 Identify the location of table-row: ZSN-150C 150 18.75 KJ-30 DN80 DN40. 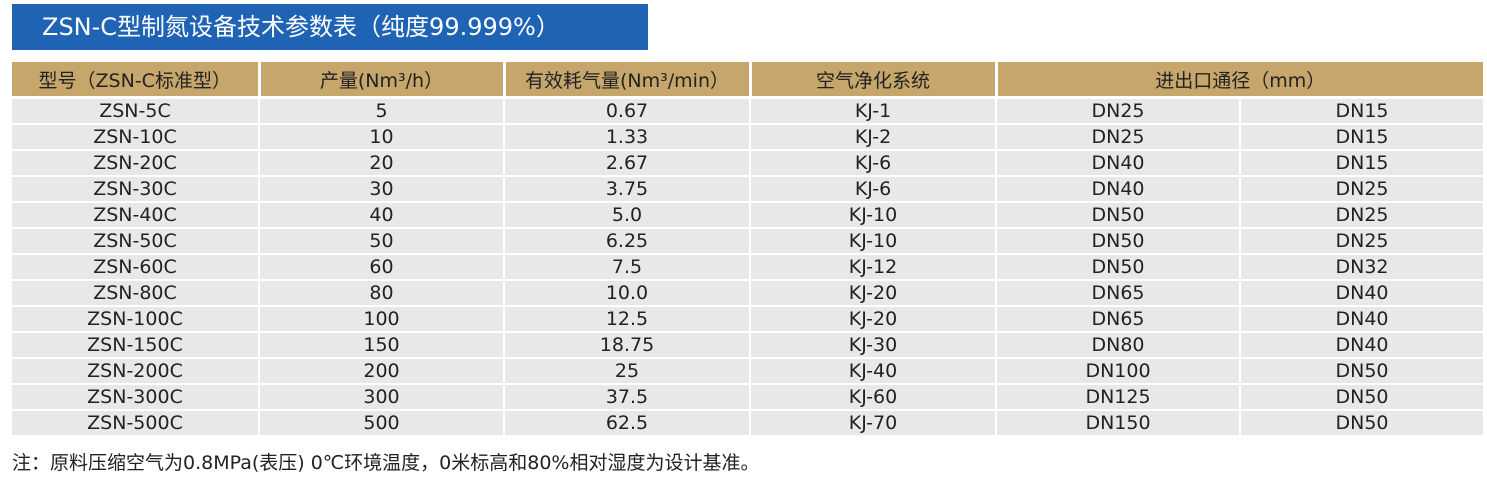
(747, 345).